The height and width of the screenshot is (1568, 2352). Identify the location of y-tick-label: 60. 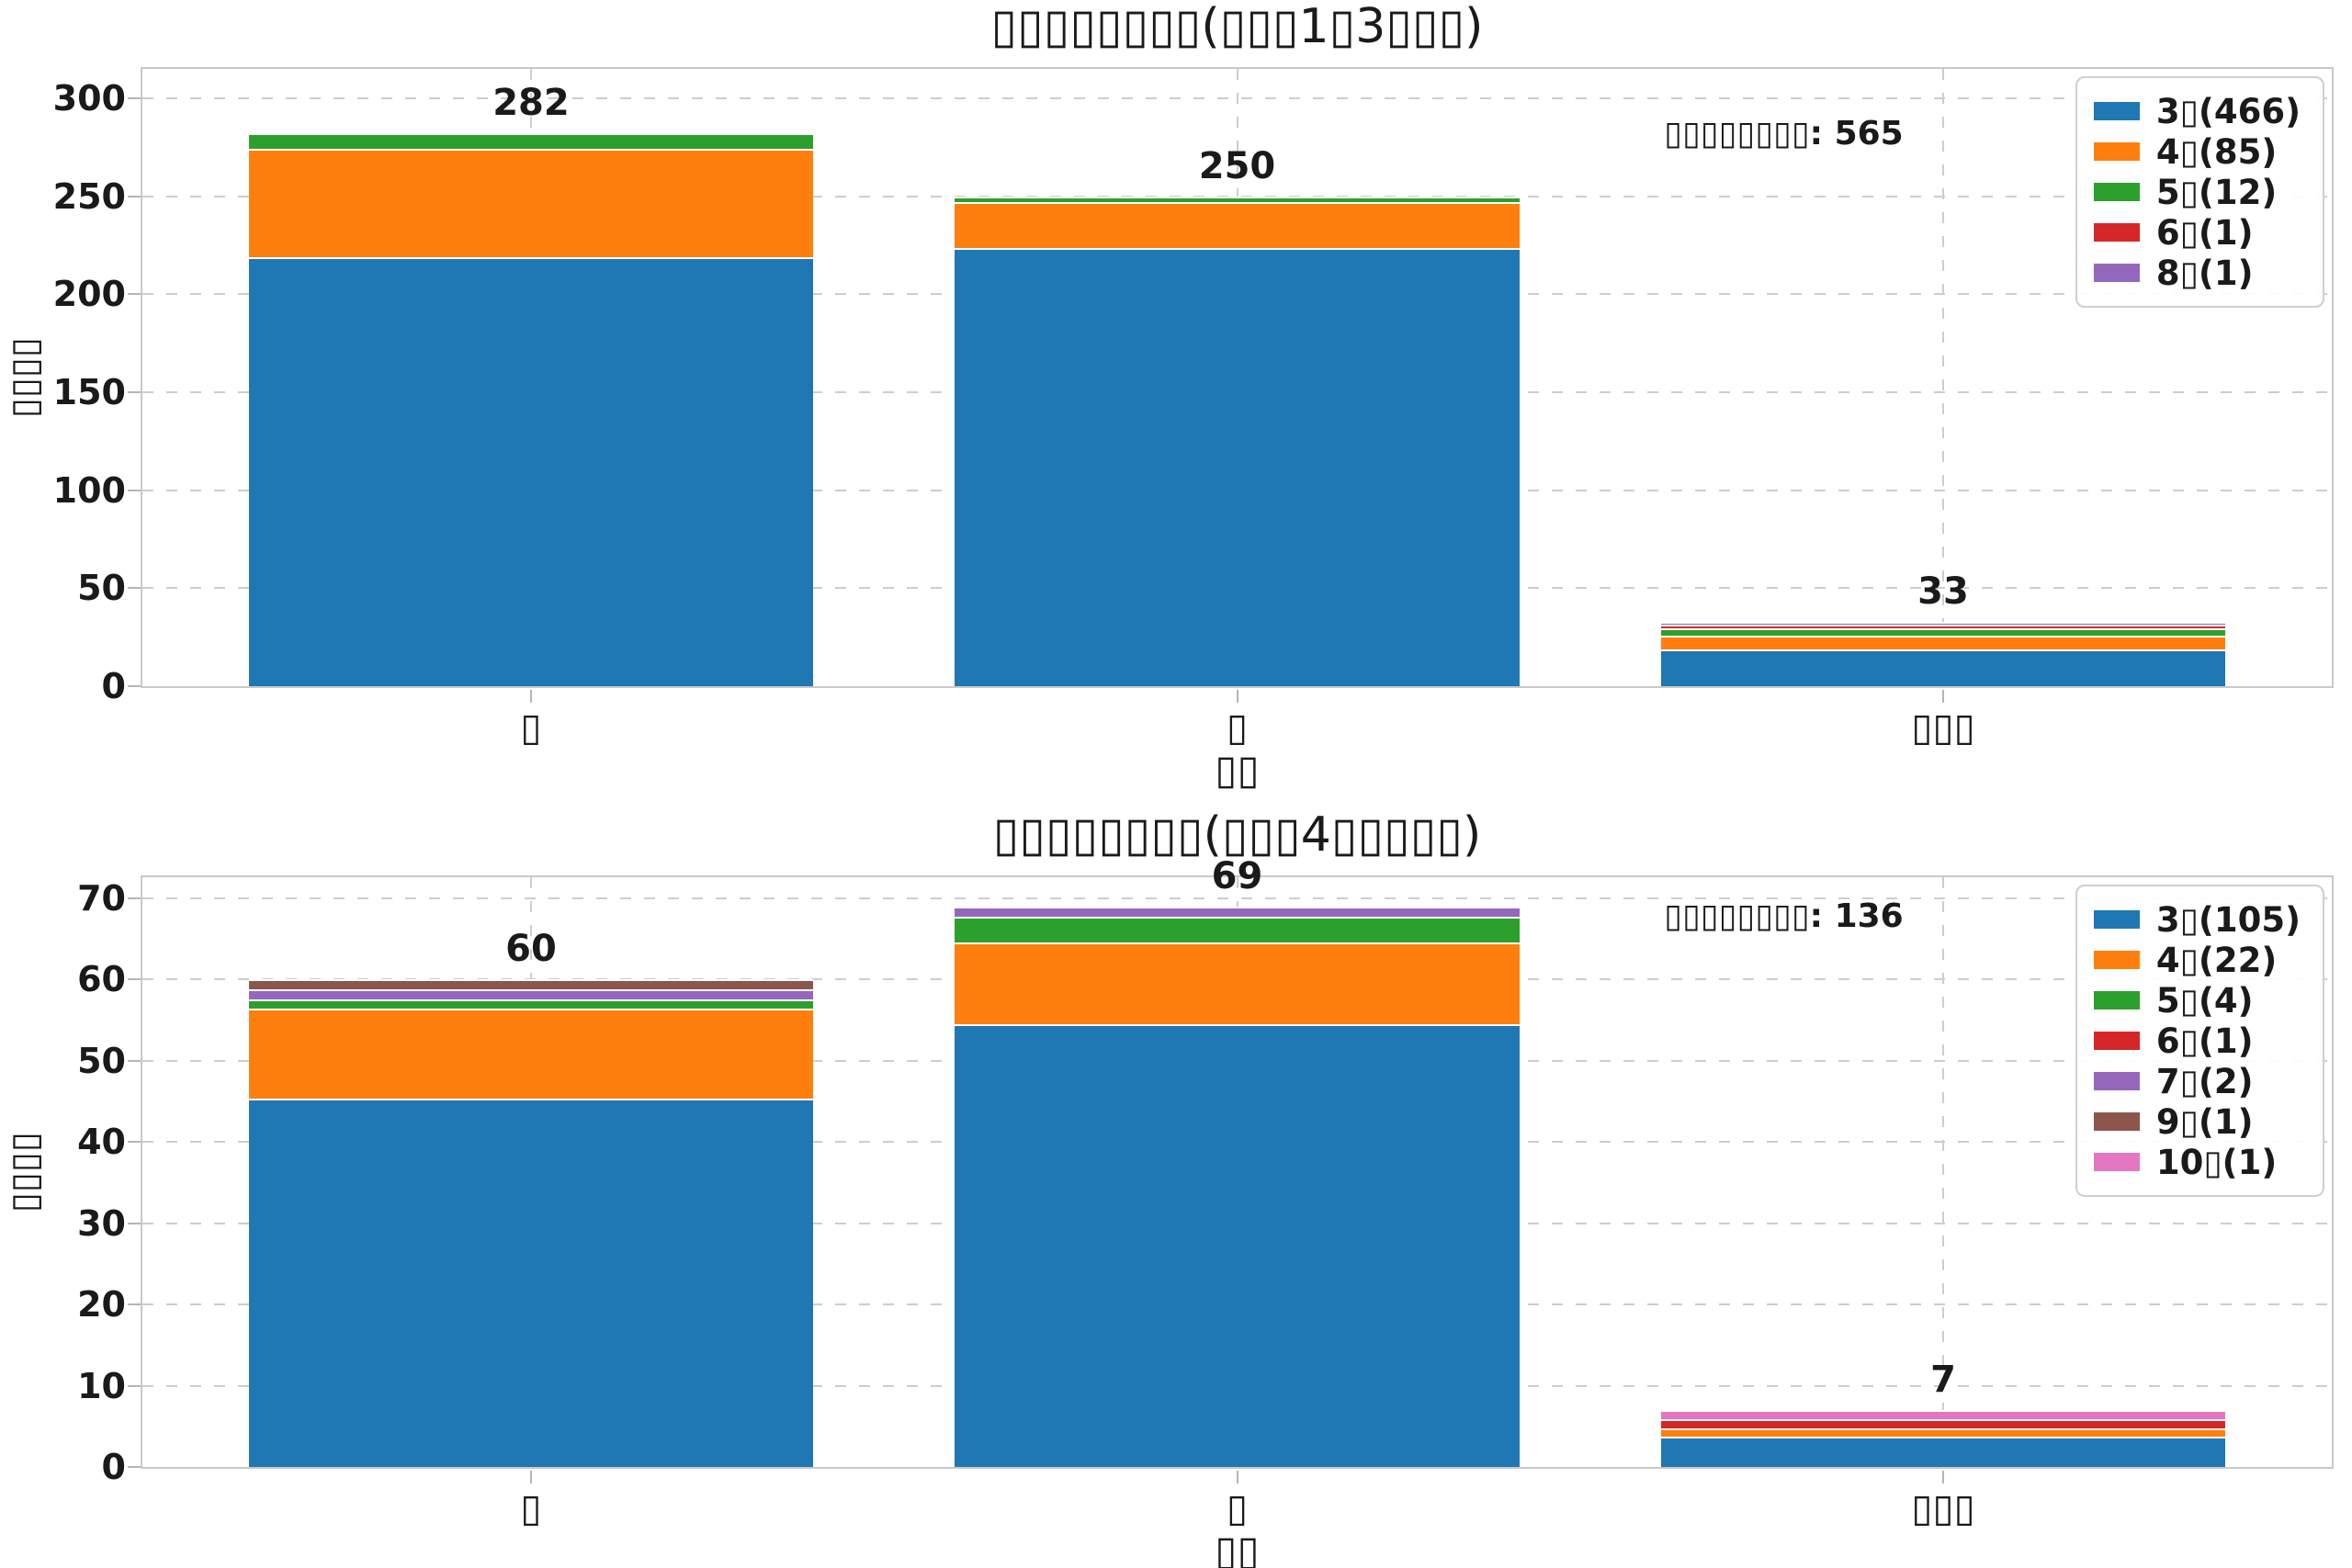
(101, 980).